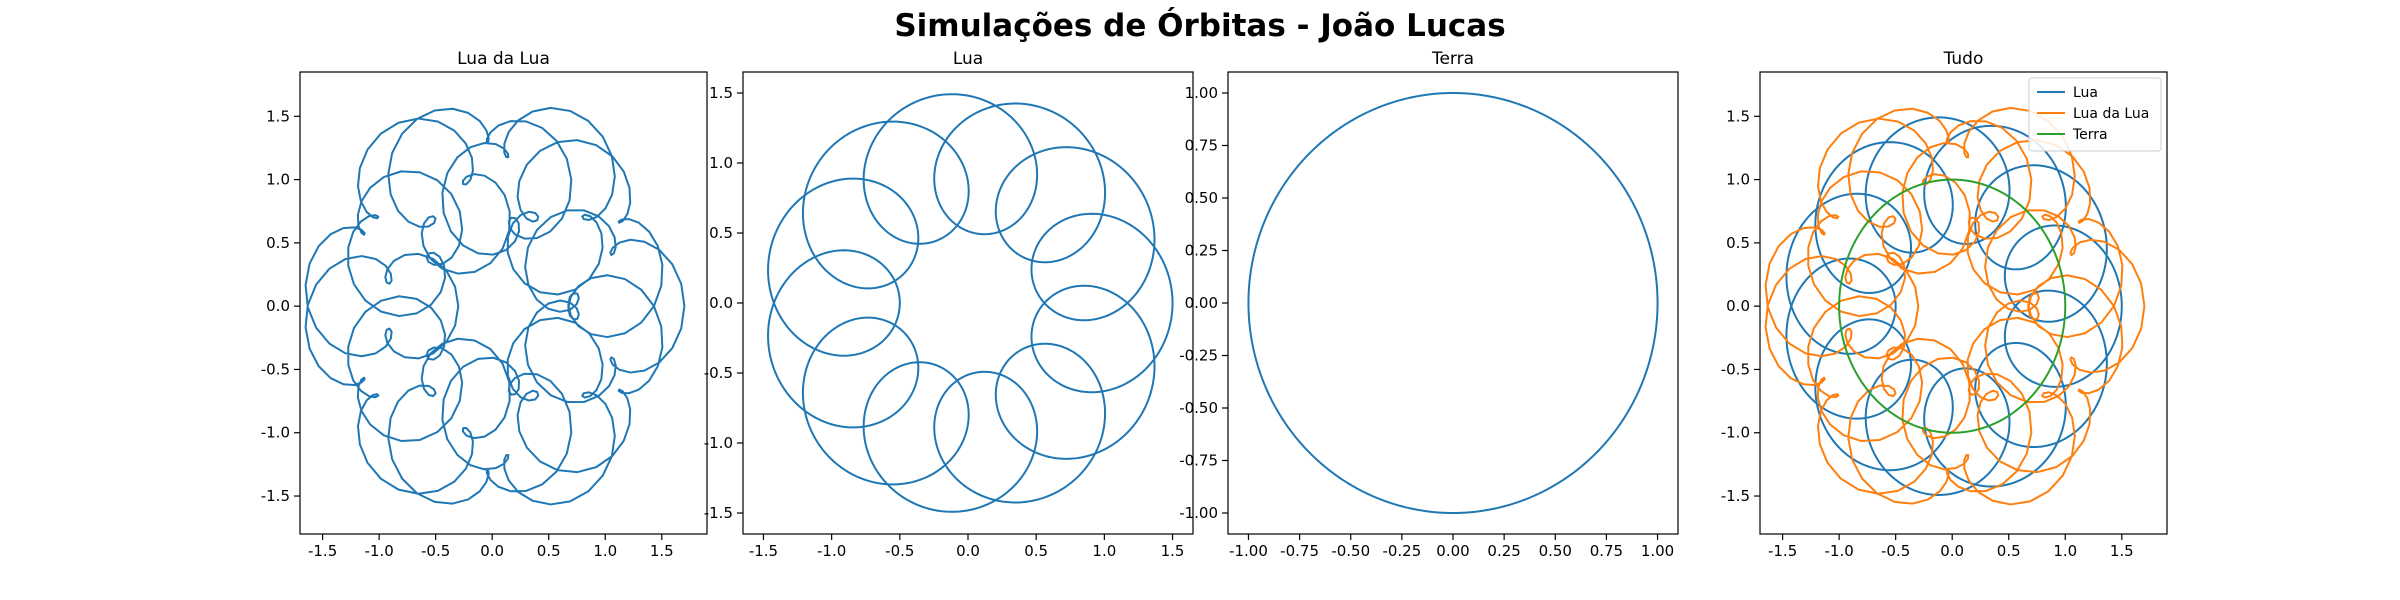 This screenshot has height=600, width=2400. Describe the element at coordinates (2085, 93) in the screenshot. I see `legend-entry: Lua` at that location.